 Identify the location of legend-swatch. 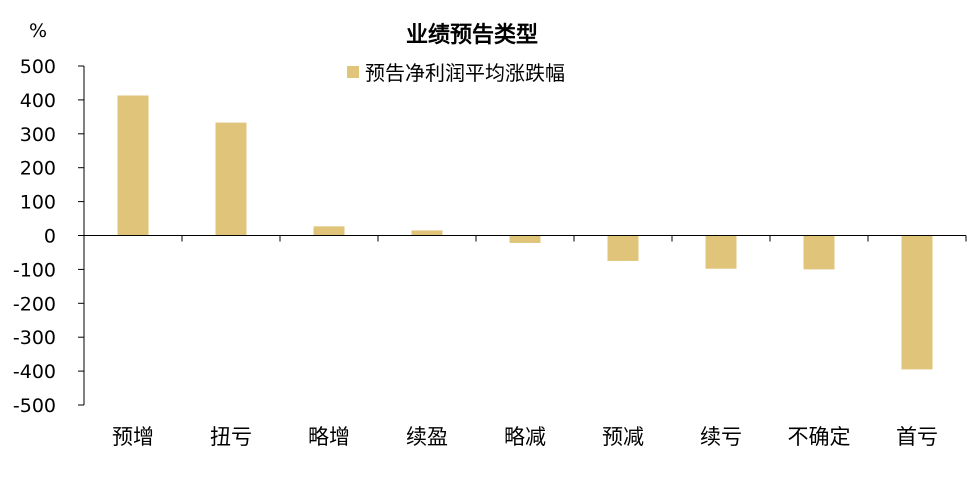
(353, 72).